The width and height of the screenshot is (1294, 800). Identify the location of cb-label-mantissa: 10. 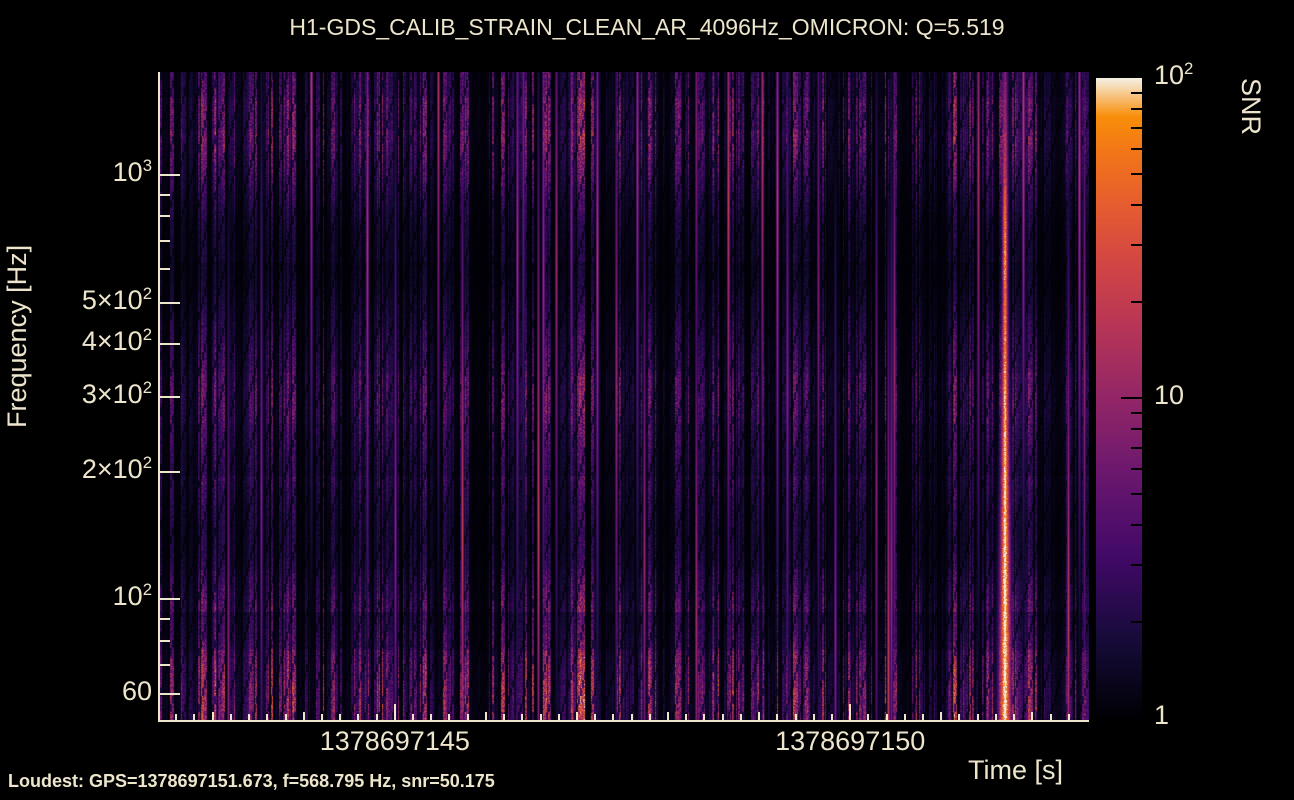
(1169, 75).